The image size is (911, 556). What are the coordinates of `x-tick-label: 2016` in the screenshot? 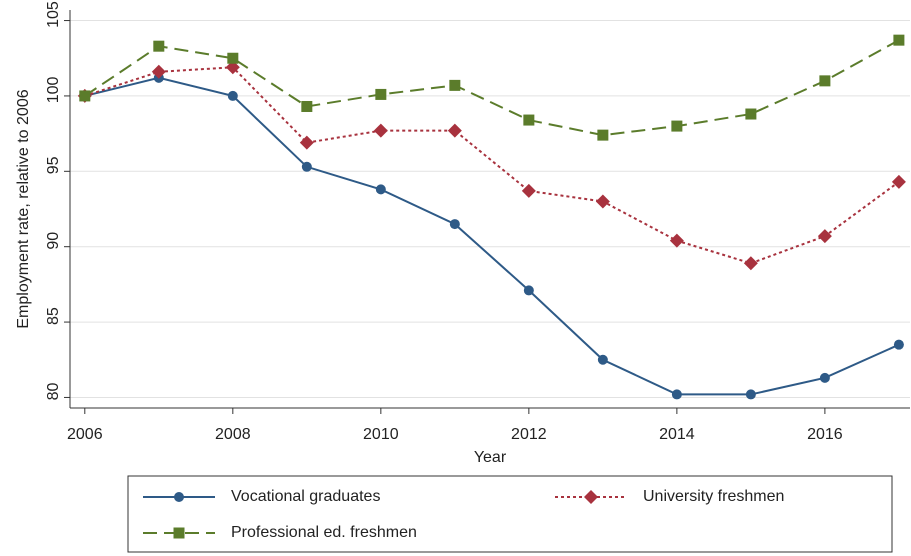 It's located at (825, 434).